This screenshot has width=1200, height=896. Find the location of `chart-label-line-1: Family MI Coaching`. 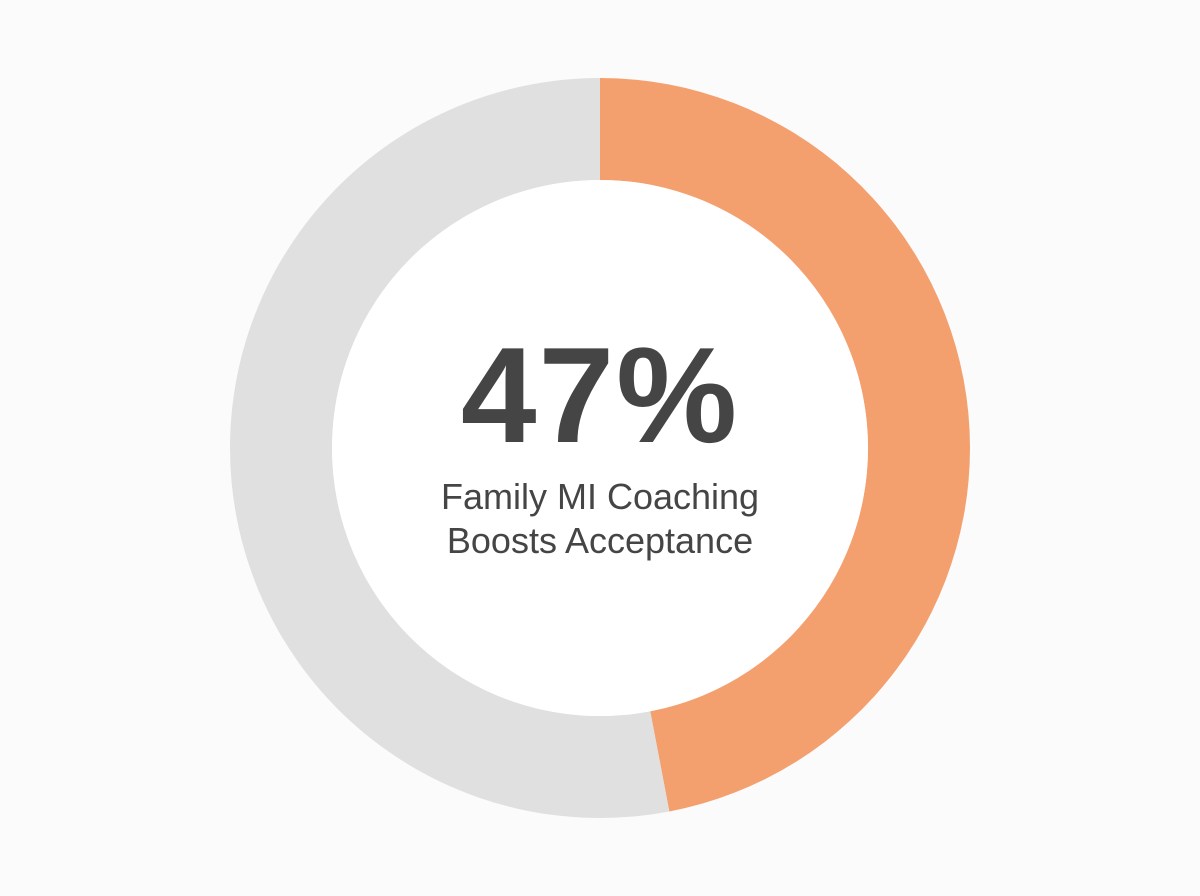

chart-label-line-1: Family MI Coaching is located at coordinates (600, 496).